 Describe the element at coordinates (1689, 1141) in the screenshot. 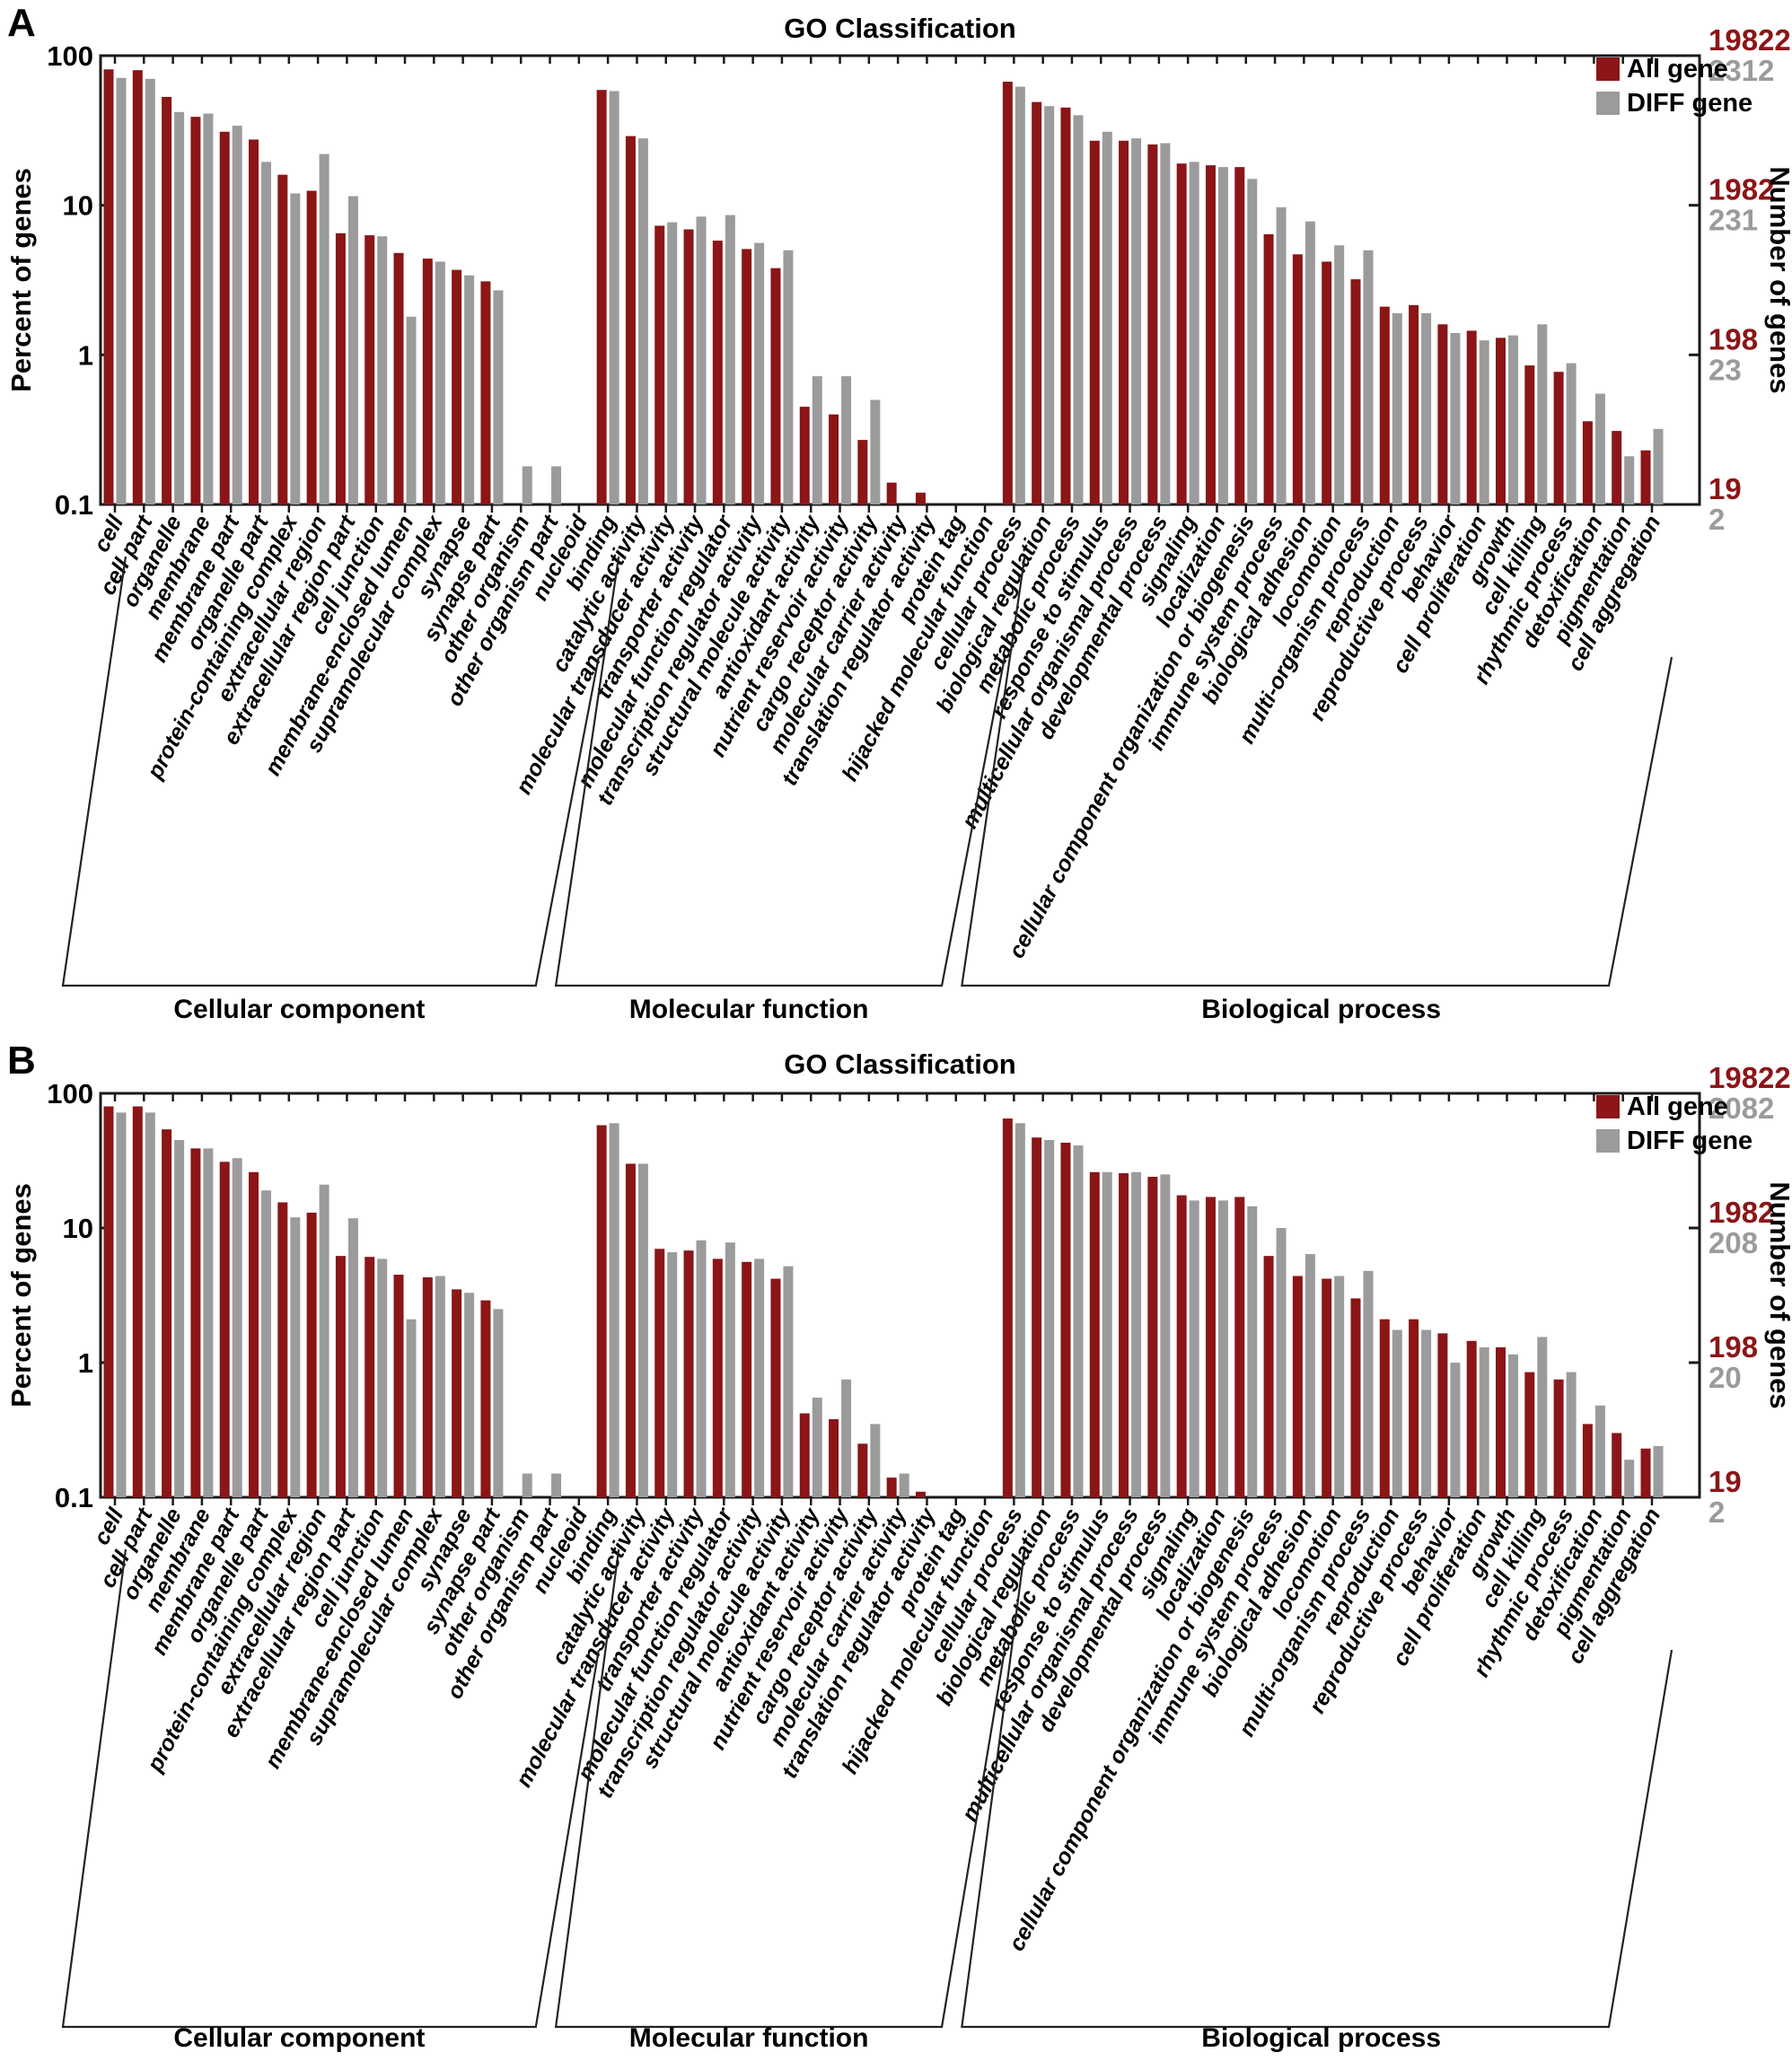

I see `legend-label-diff-gene: DIFF gene` at that location.